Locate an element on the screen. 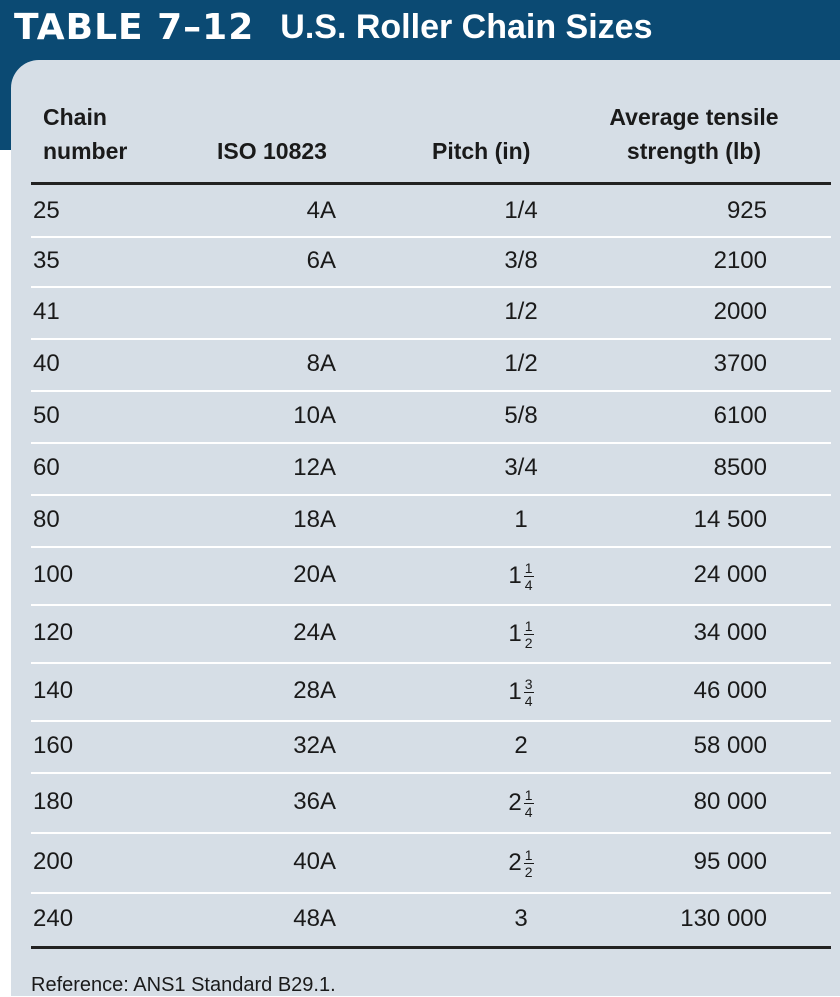  table-row: 140 28A 46 000 1 3 4 is located at coordinates (431, 692).